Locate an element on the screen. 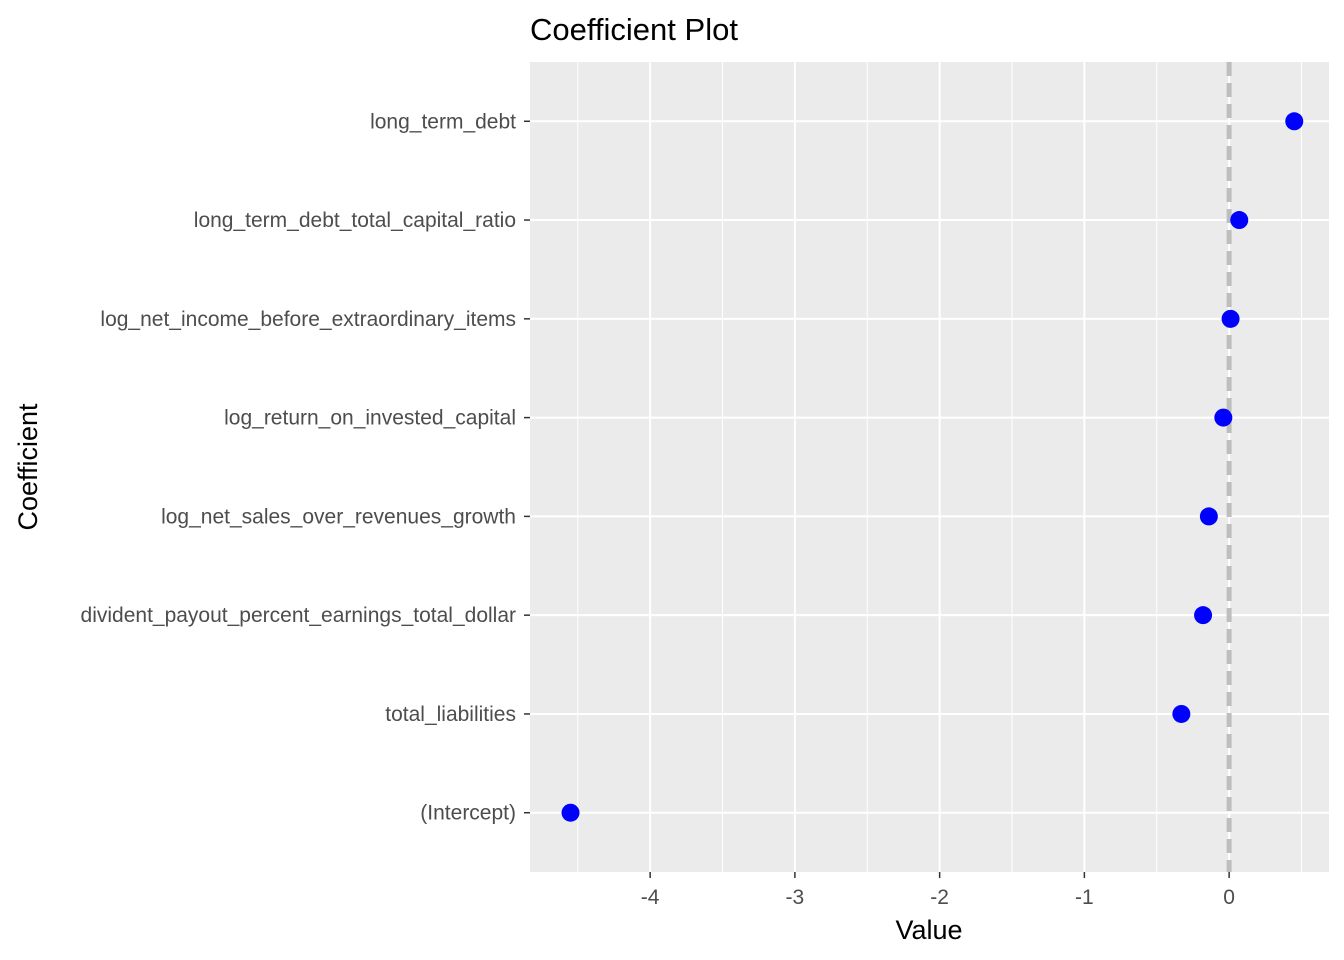  x-tick-label: -4 is located at coordinates (650, 897).